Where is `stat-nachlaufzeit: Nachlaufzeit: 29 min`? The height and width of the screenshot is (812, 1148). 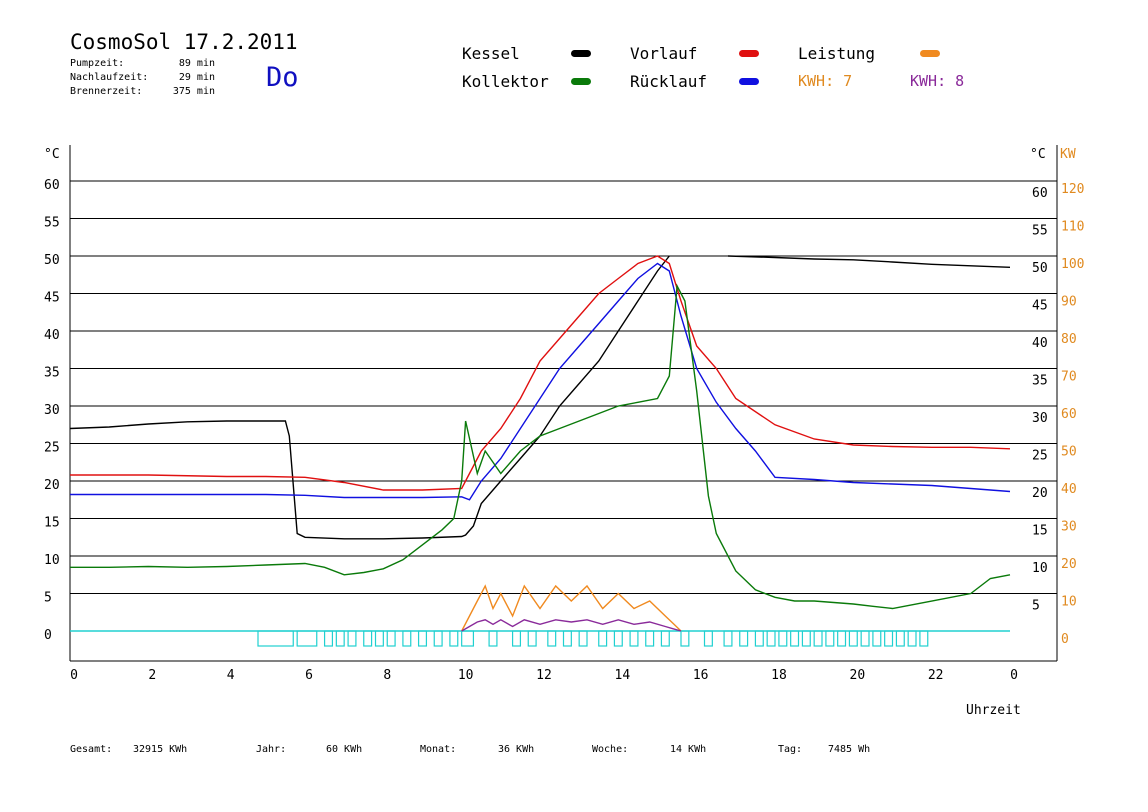 stat-nachlaufzeit: Nachlaufzeit: 29 min is located at coordinates (142, 77).